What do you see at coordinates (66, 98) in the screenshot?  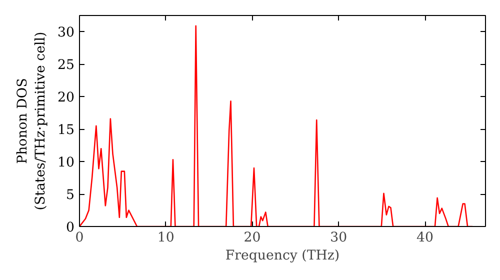 I see `y-tick-label: 20` at bounding box center [66, 98].